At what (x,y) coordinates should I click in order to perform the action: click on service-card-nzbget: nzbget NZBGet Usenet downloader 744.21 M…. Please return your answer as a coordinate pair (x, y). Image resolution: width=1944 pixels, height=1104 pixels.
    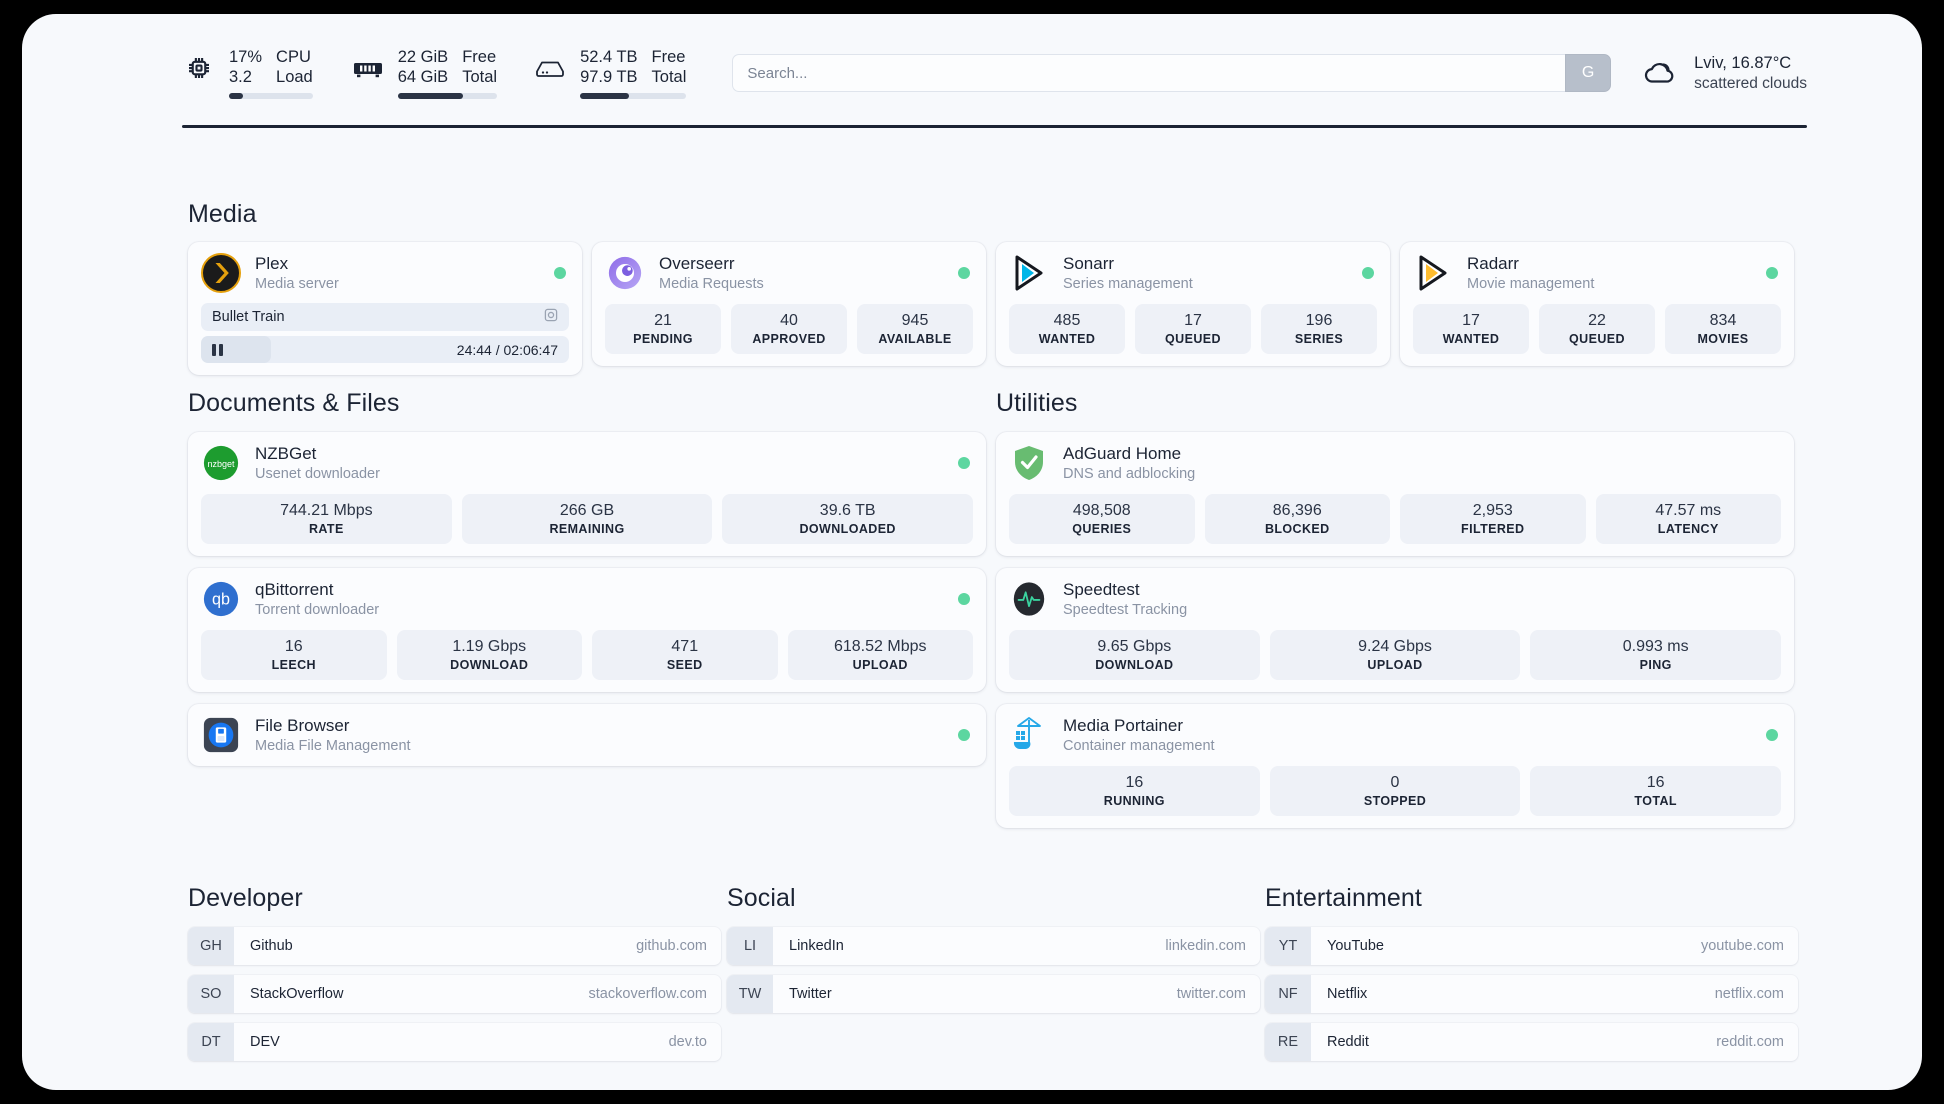
    Looking at the image, I should click on (587, 494).